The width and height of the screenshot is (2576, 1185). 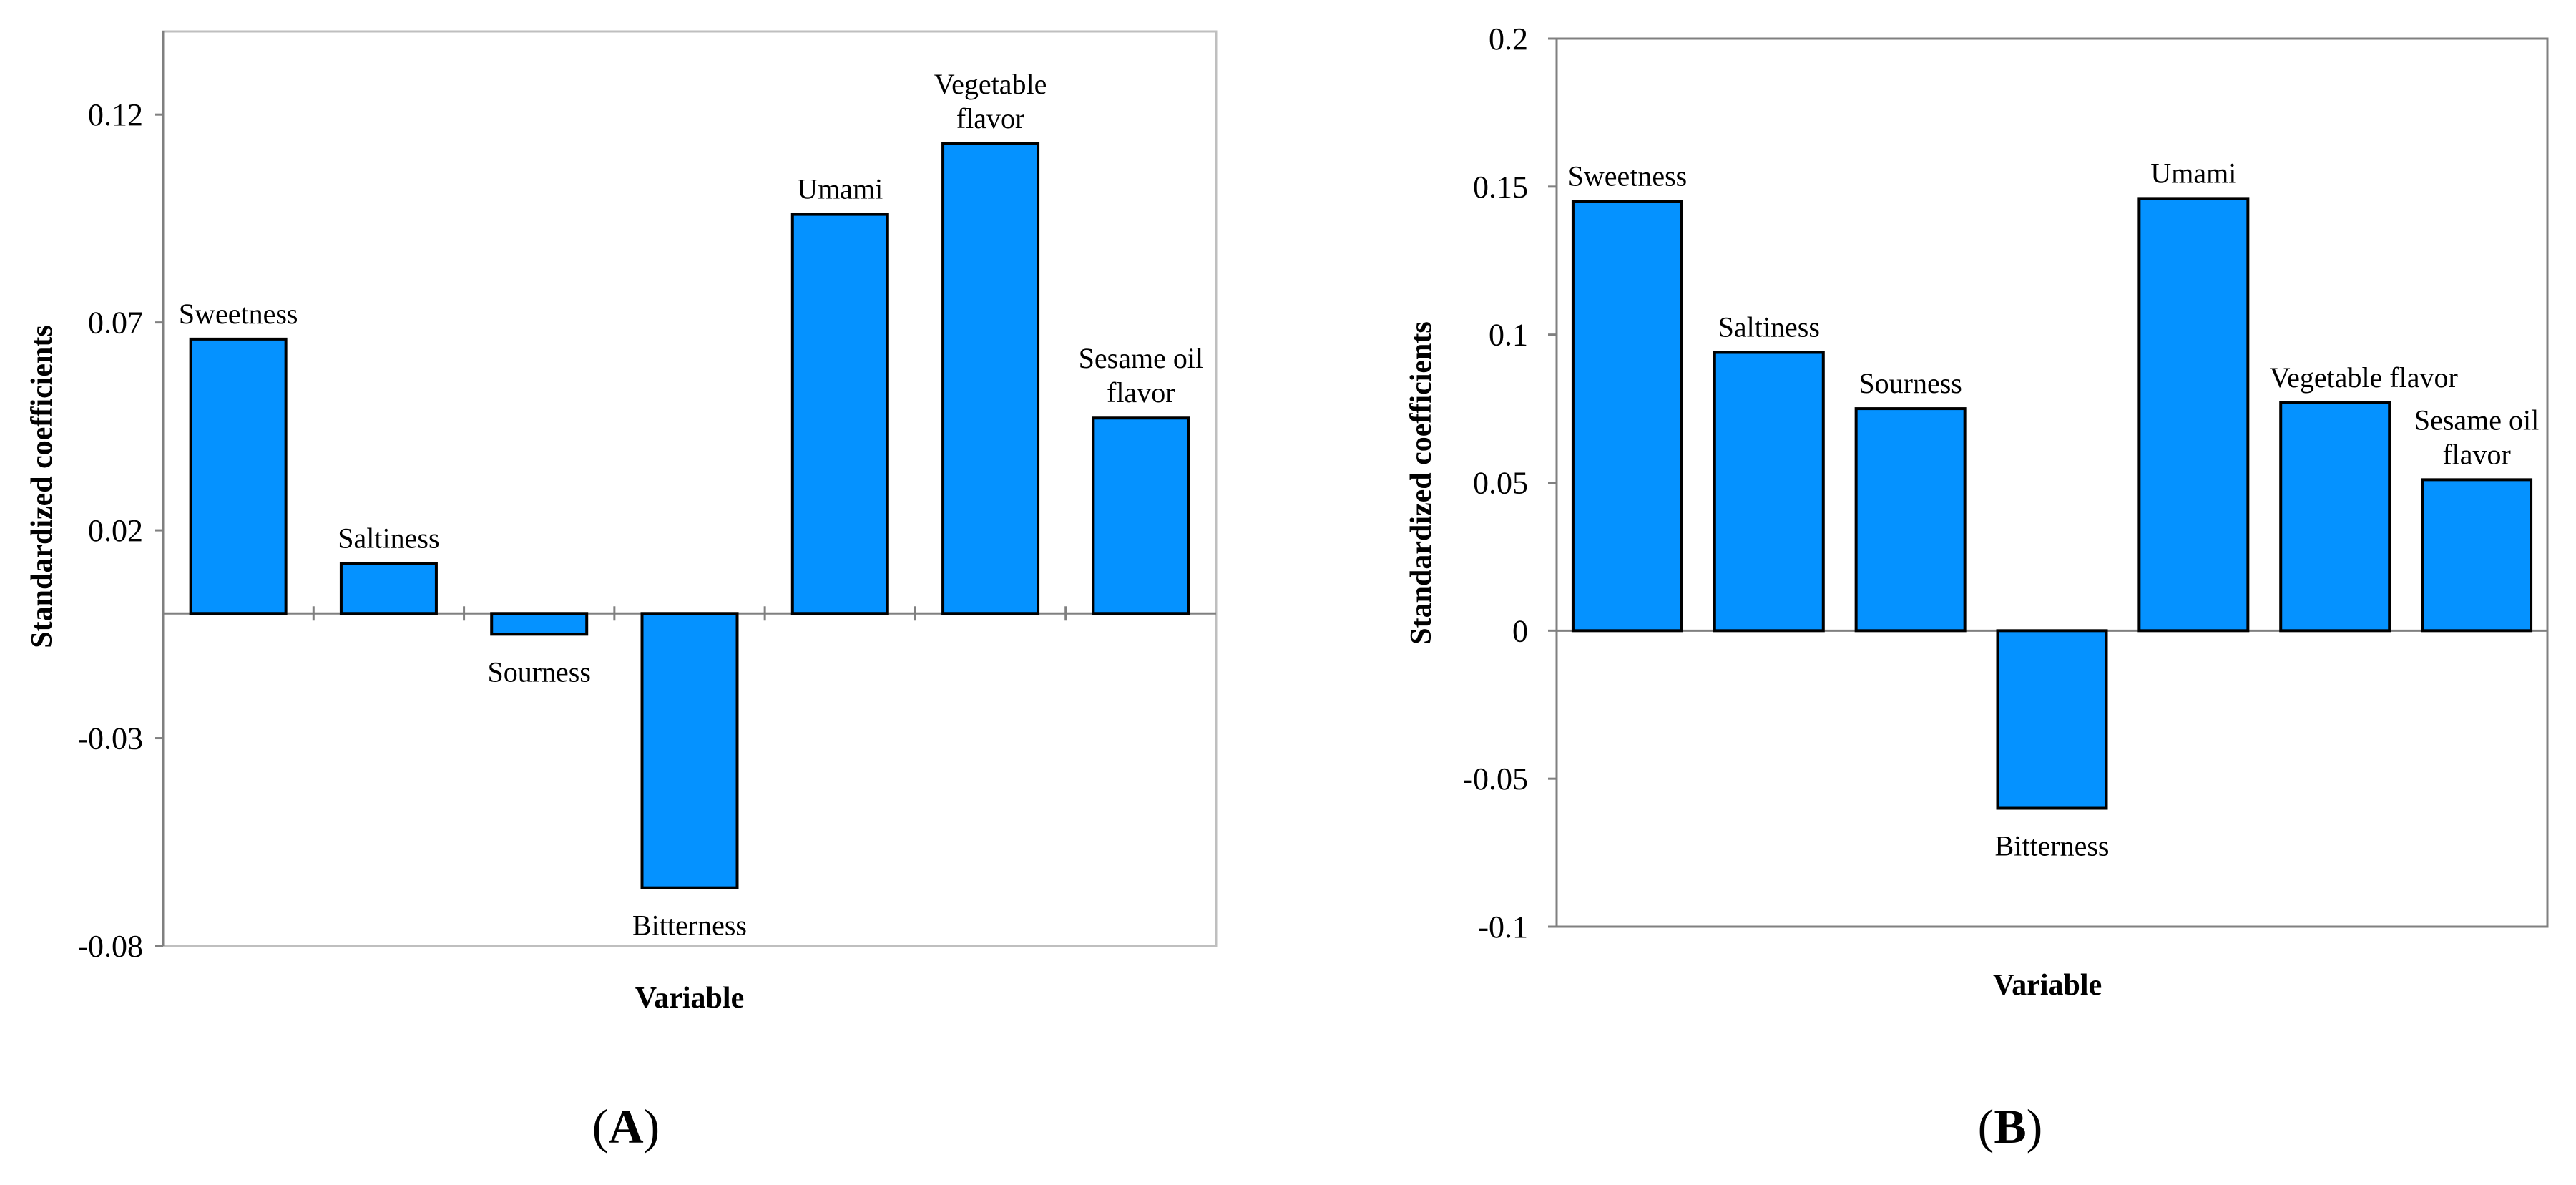 I want to click on y-tick-label: 0.1, so click(x=1509, y=335).